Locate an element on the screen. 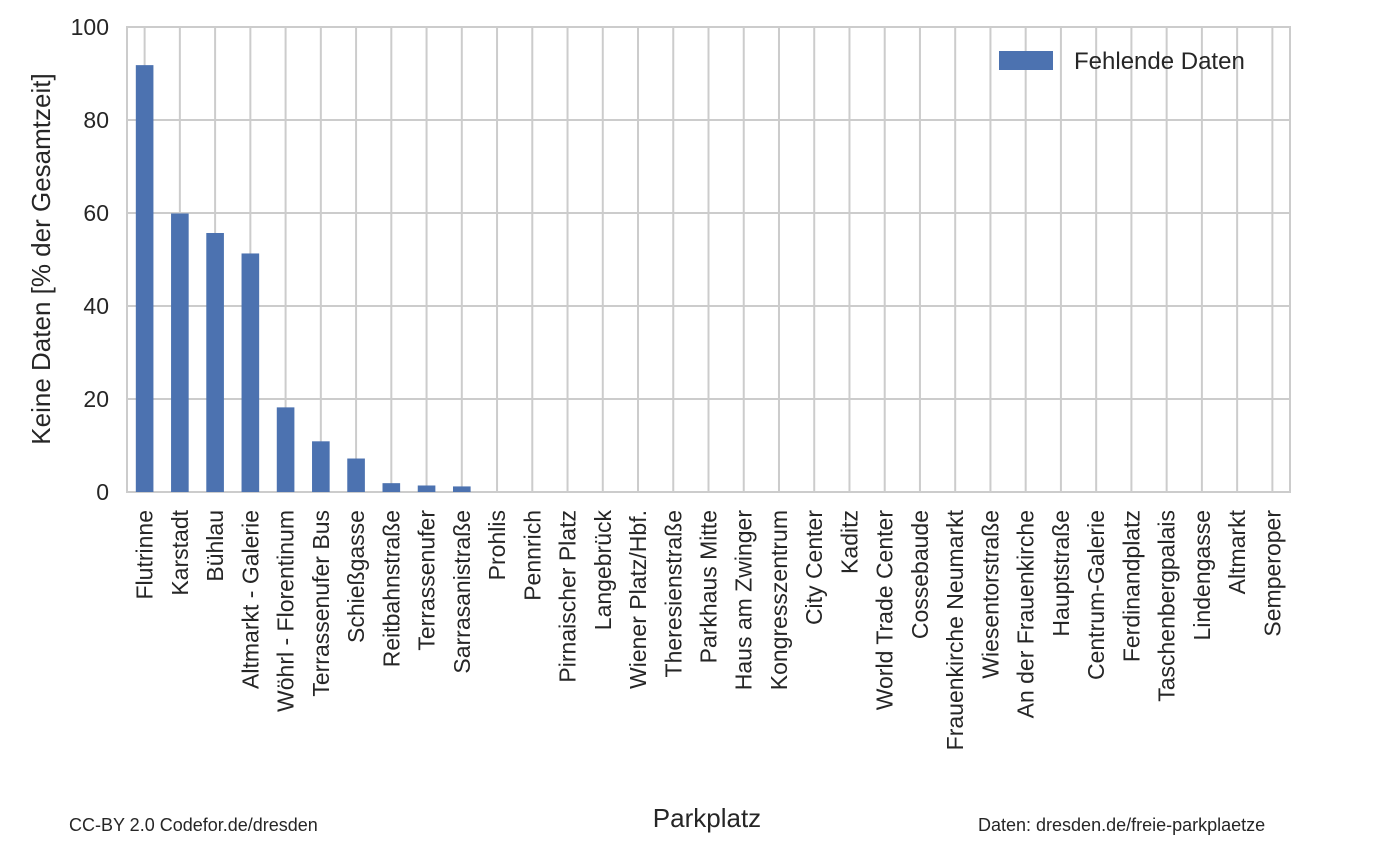 The width and height of the screenshot is (1380, 848). data-source-credit: Daten: dresden.de/freie-parkplaetze is located at coordinates (1122, 825).